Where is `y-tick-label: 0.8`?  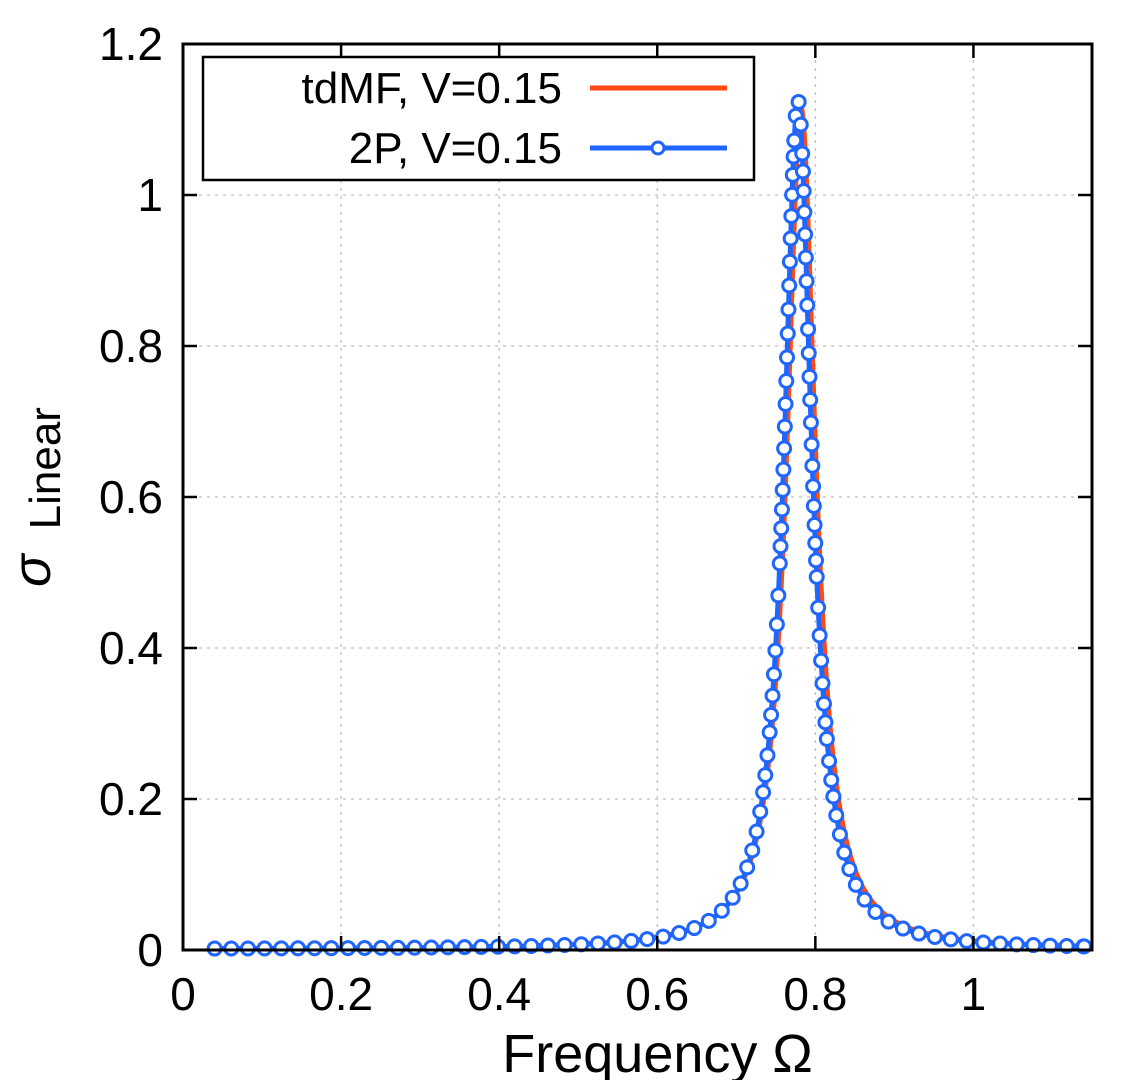 y-tick-label: 0.8 is located at coordinates (131, 346).